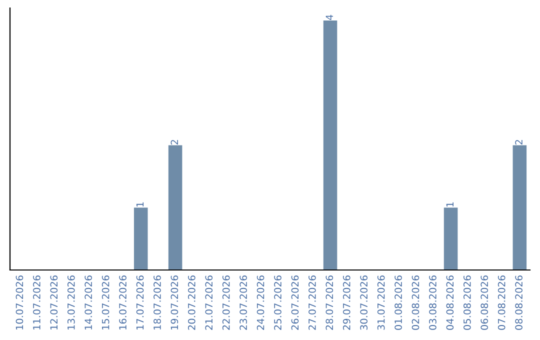 This screenshot has height=340, width=540. I want to click on x-tick-label: 30.07.2026, so click(364, 302).